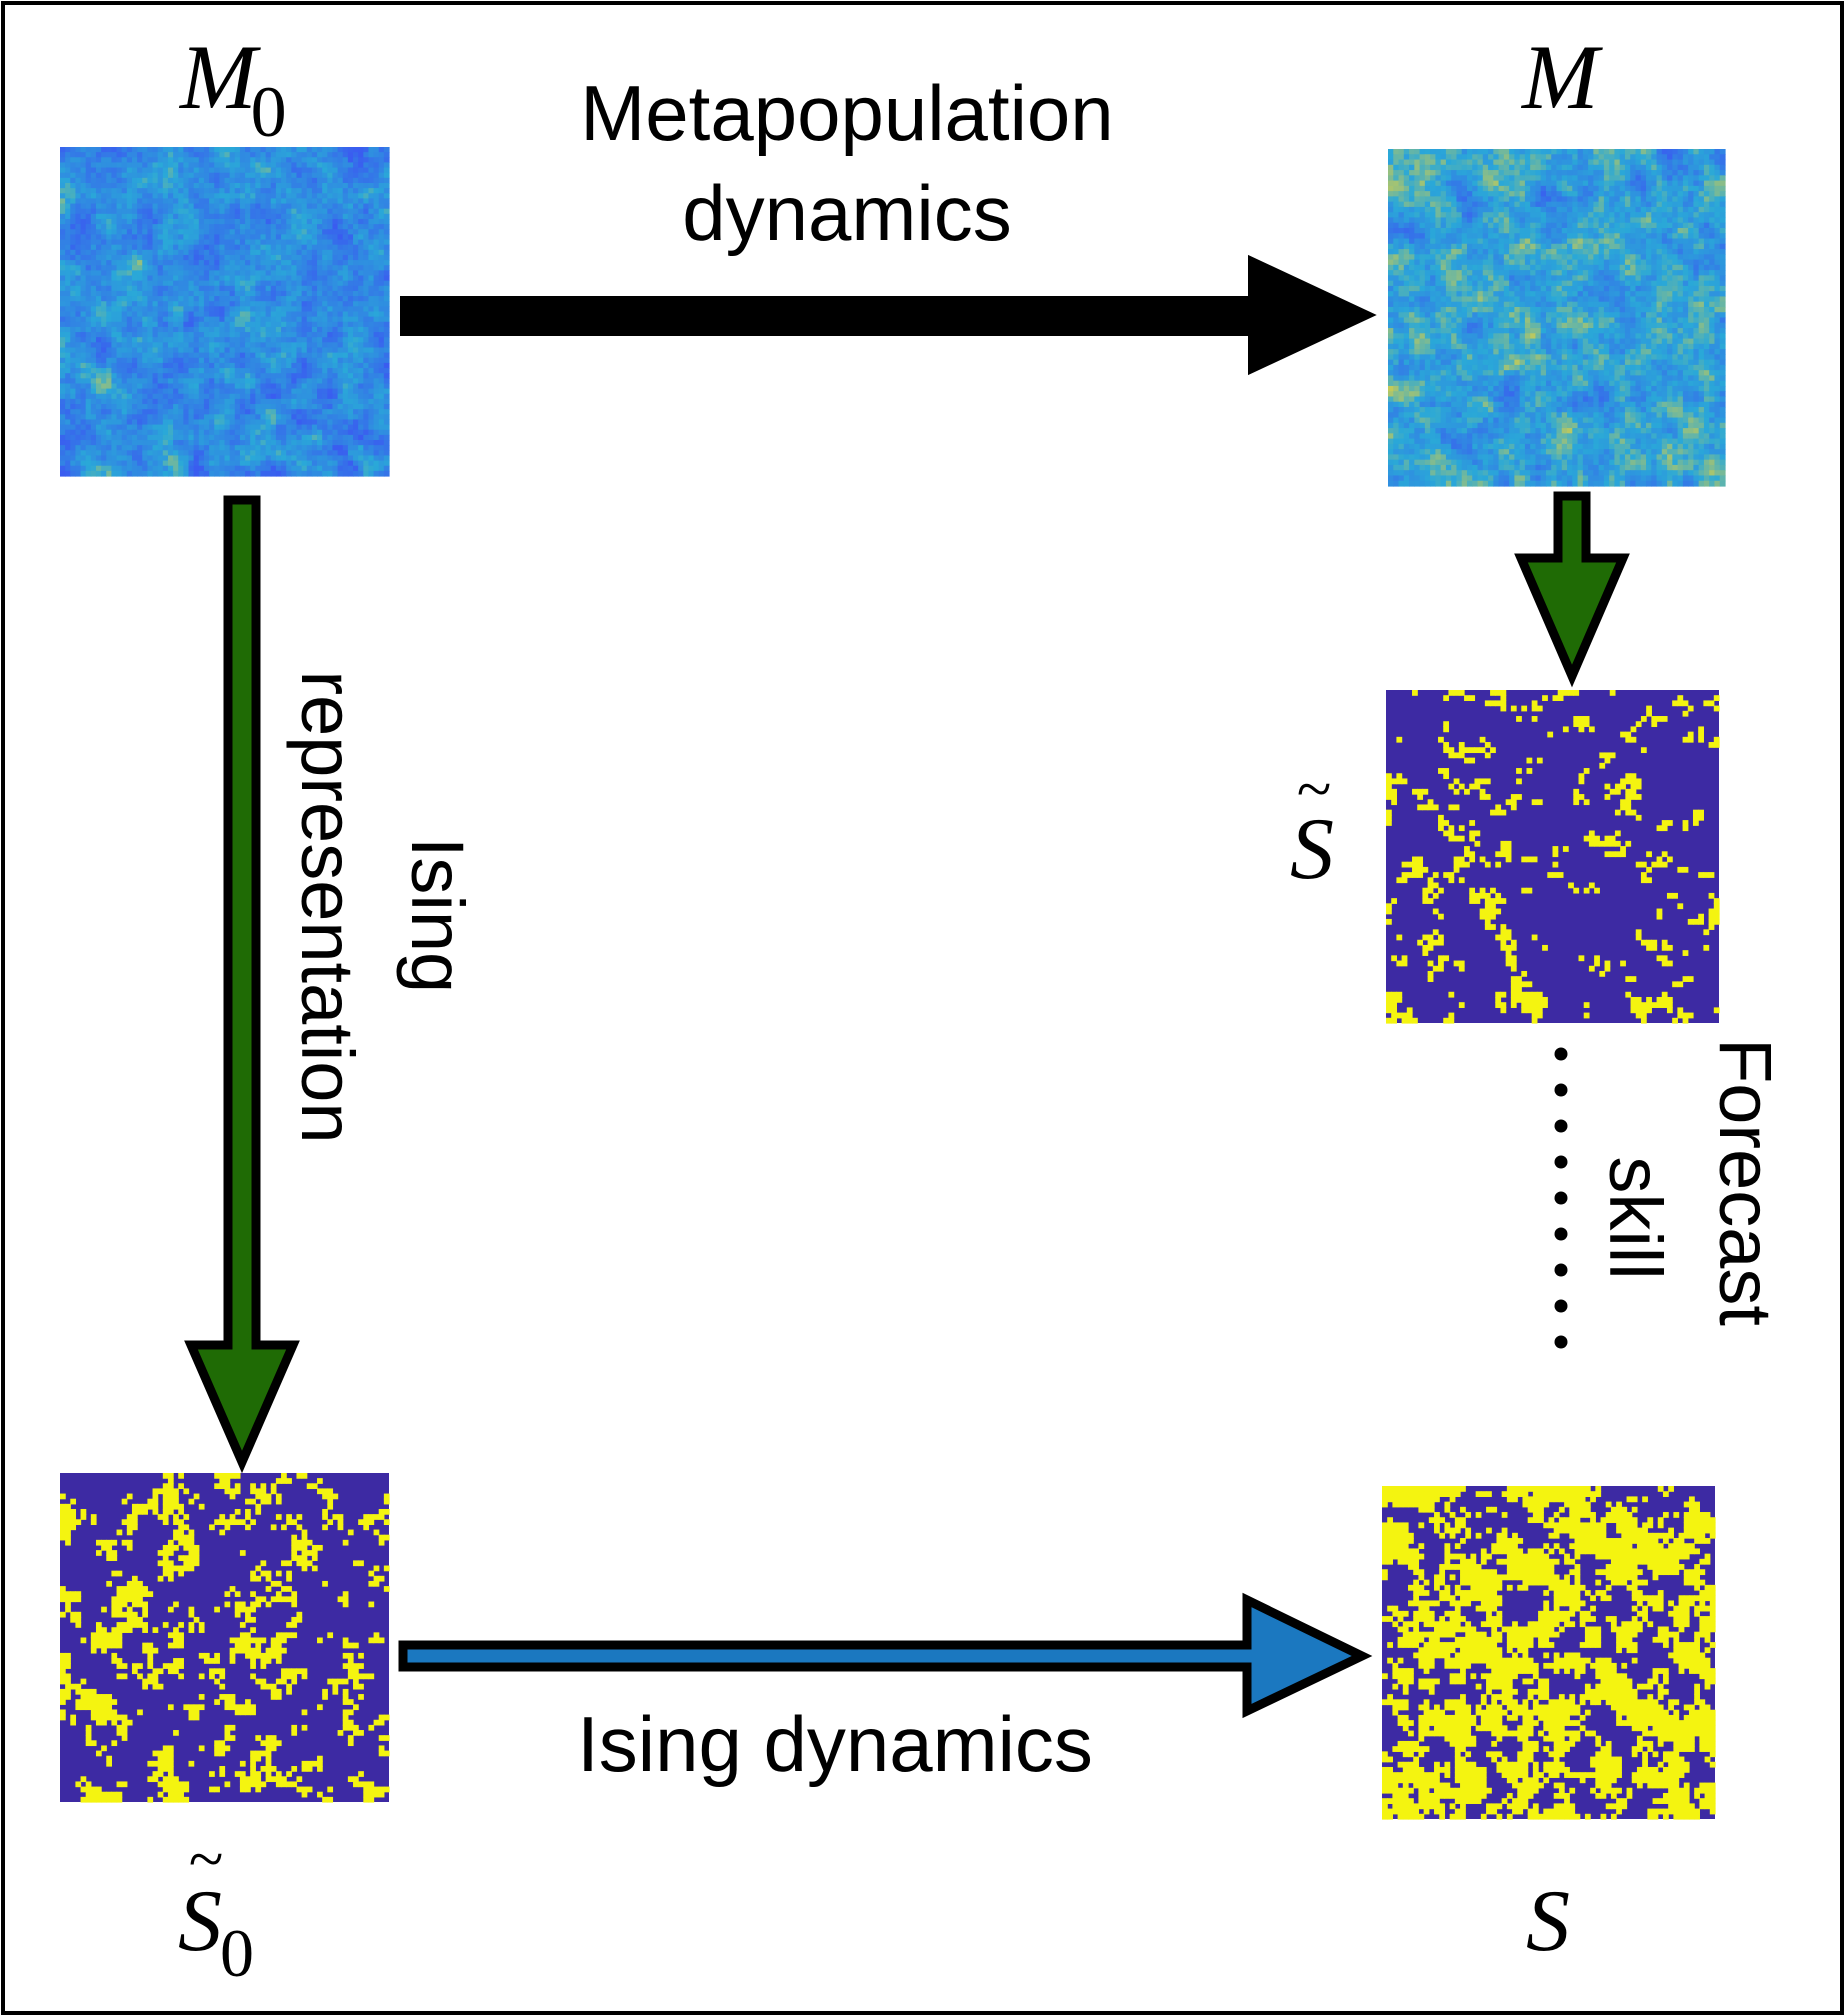 The height and width of the screenshot is (2016, 1845). I want to click on forecast-label: Forecast, so click(1745, 1182).